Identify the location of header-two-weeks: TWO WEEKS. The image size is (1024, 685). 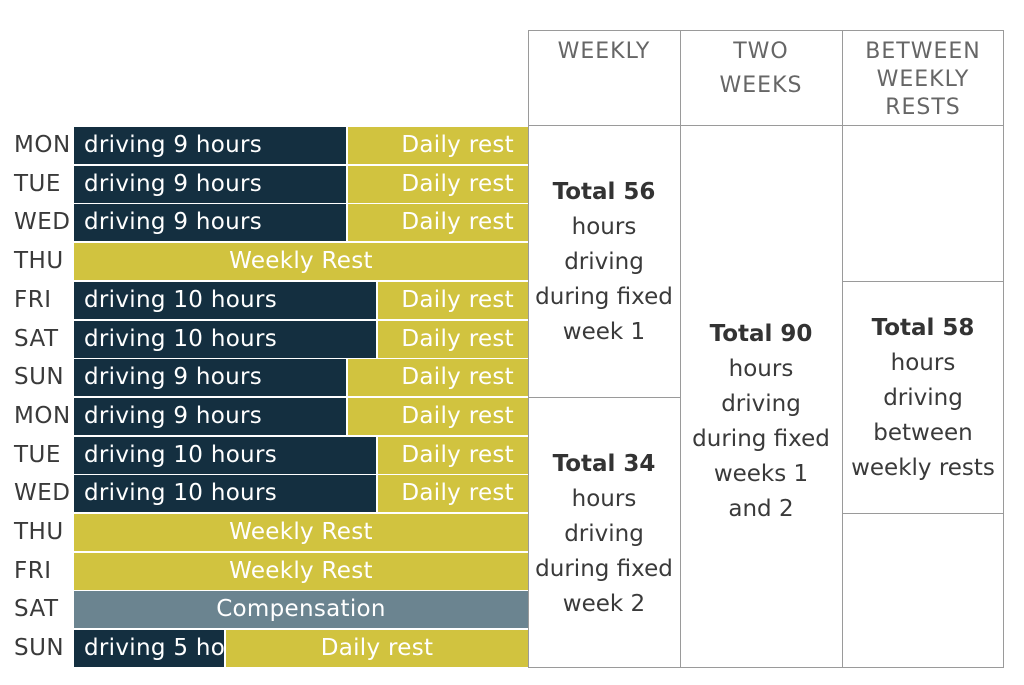
(761, 68).